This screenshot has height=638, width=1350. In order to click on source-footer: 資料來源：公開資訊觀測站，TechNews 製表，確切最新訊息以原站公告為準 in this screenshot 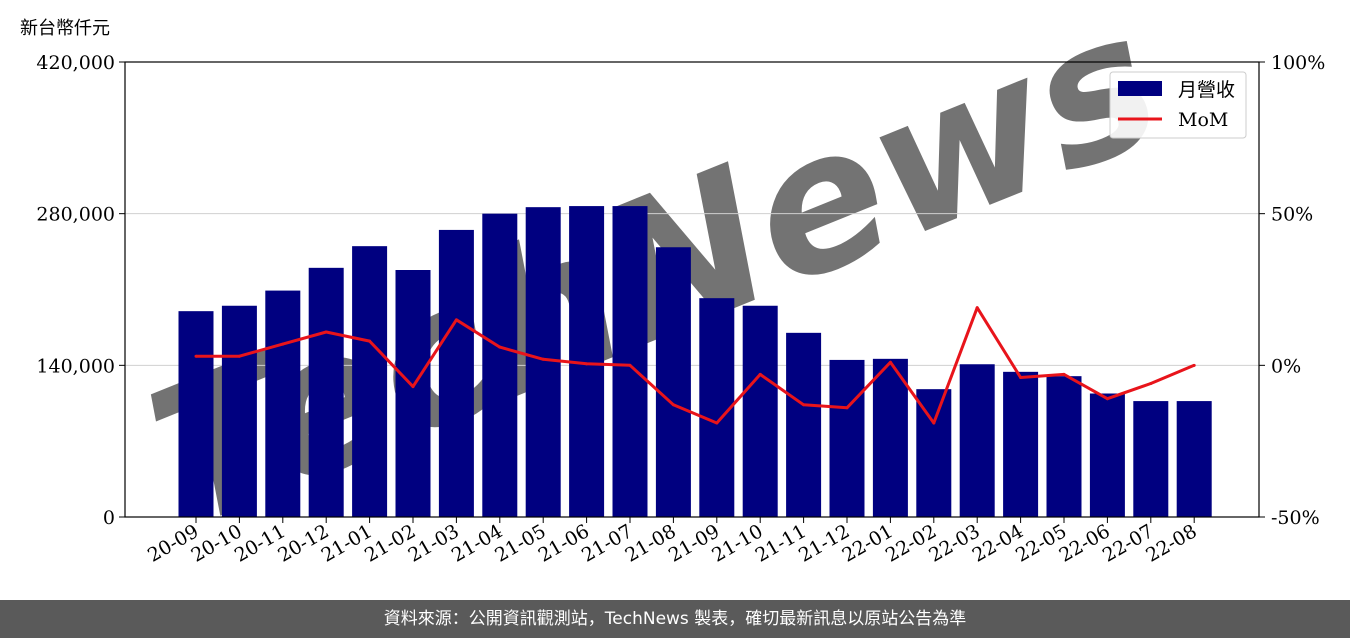, I will do `click(675, 619)`.